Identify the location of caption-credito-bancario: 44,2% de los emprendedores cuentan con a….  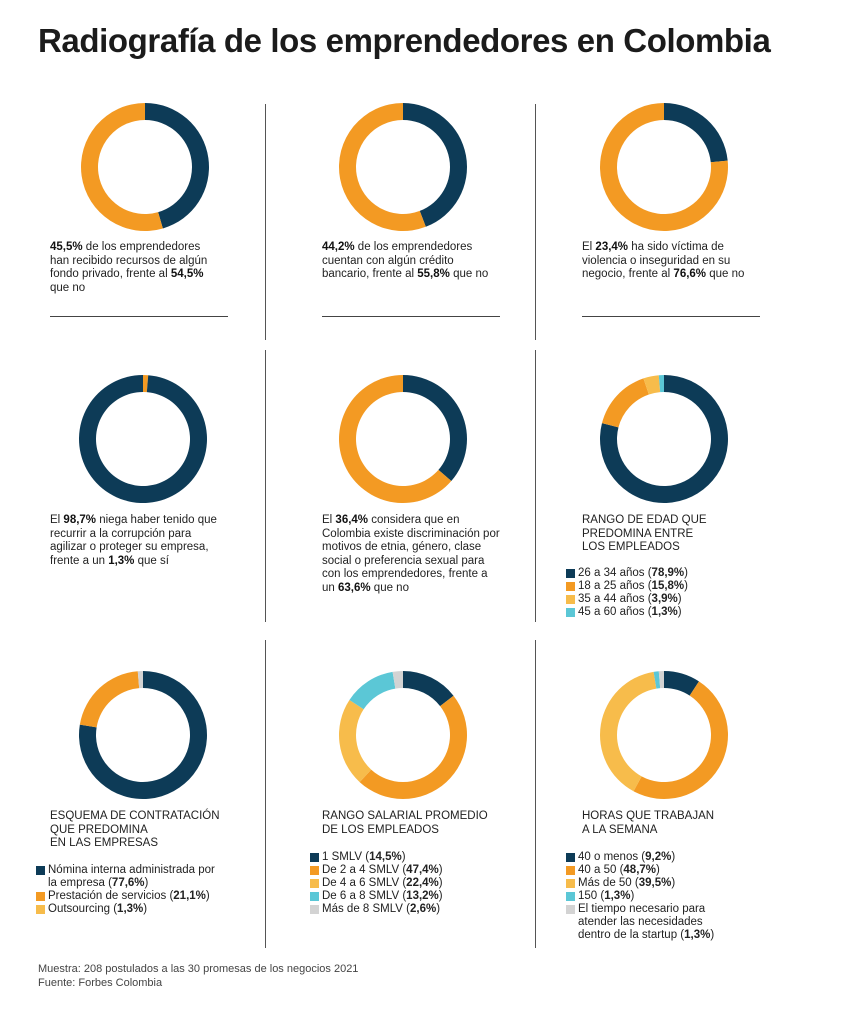
(405, 260).